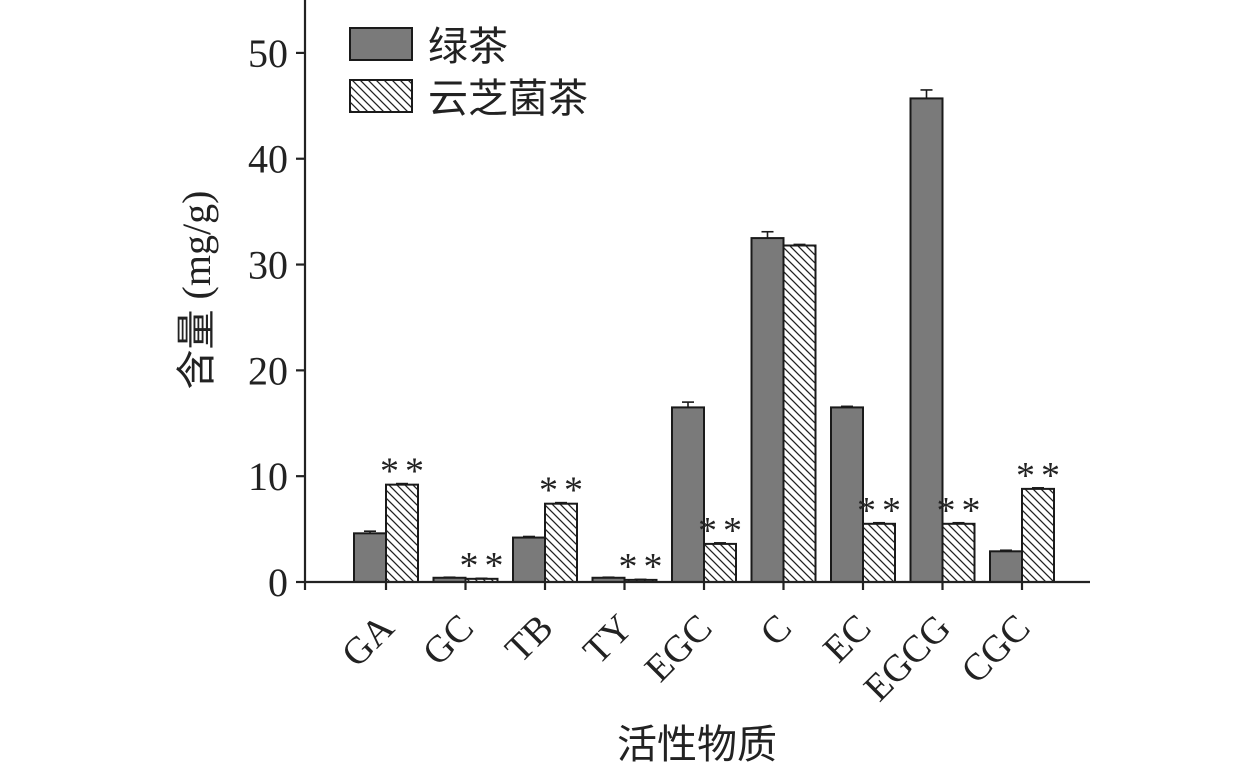 The width and height of the screenshot is (1260, 772). I want to click on bar-yunzhi-tea-c, so click(799, 414).